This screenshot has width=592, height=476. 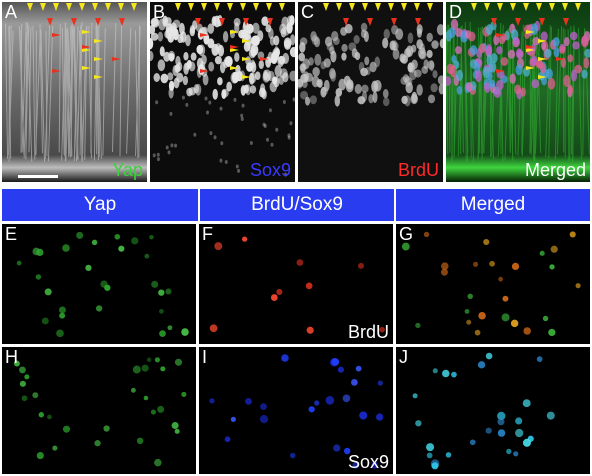 I want to click on panel-g-image, so click(x=491, y=284).